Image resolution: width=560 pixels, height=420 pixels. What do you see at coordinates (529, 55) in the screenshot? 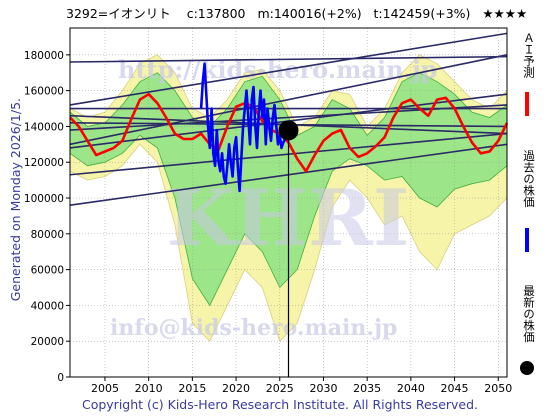
I see `legend-ai-forecast-label: ＡＩ予測` at bounding box center [529, 55].